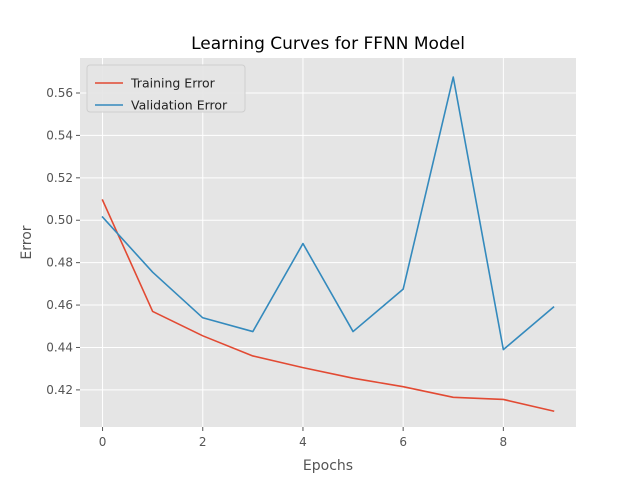 This screenshot has width=640, height=480. I want to click on y-axis-ticks: 0.42 0.44 0.46 0.48 0.50 0.52 0.54 0.56, so click(63, 241).